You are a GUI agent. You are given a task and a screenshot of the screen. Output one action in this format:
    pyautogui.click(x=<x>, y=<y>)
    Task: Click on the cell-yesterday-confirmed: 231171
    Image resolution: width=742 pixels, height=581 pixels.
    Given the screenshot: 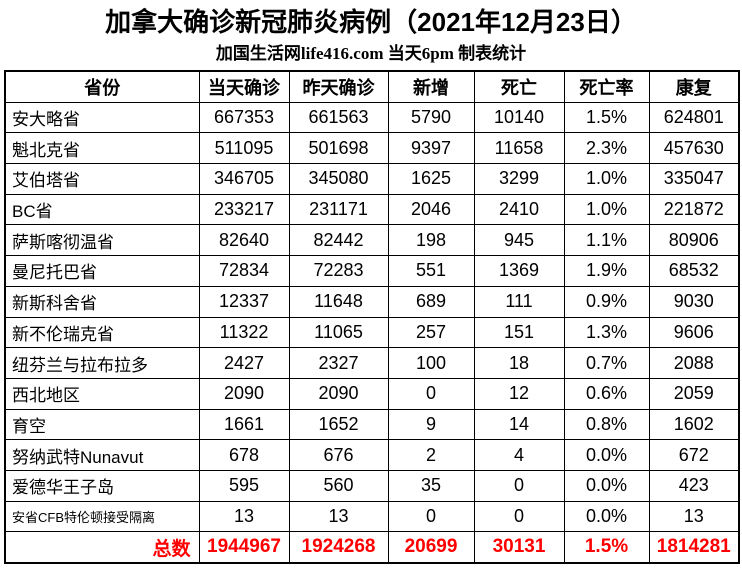 What is the action you would take?
    pyautogui.click(x=338, y=209)
    